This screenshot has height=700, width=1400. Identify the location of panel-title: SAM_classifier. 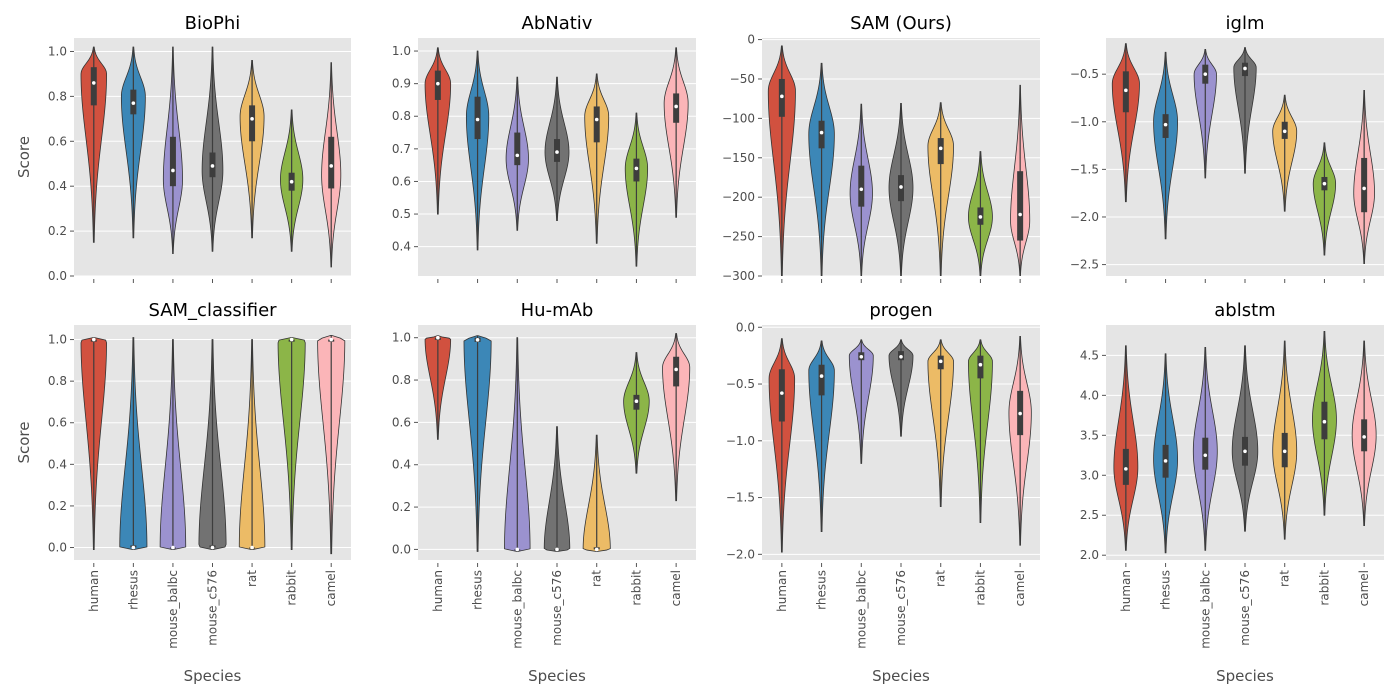
(212, 310).